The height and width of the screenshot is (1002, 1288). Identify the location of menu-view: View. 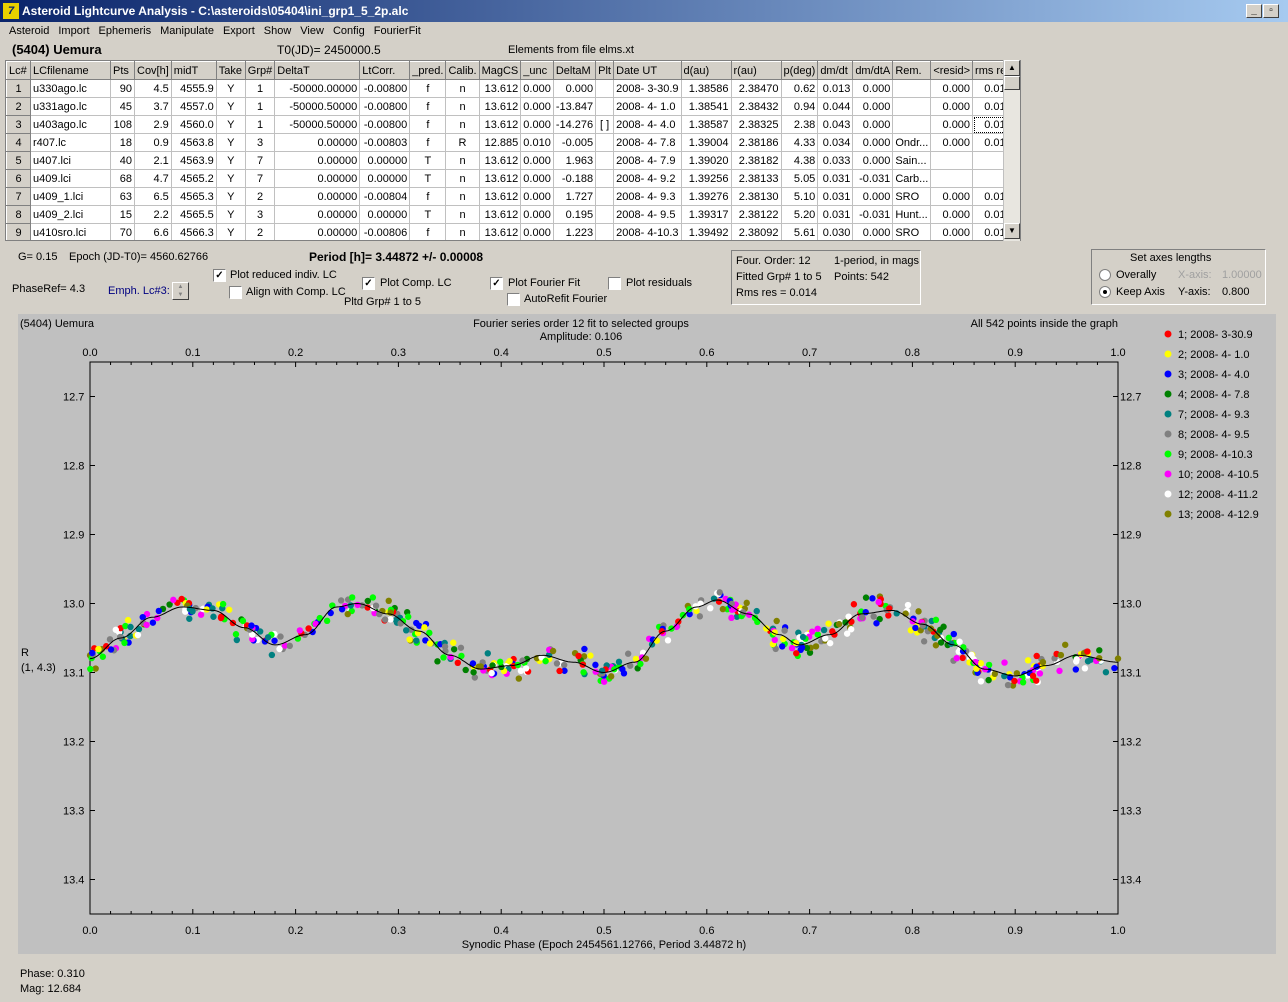
(312, 31).